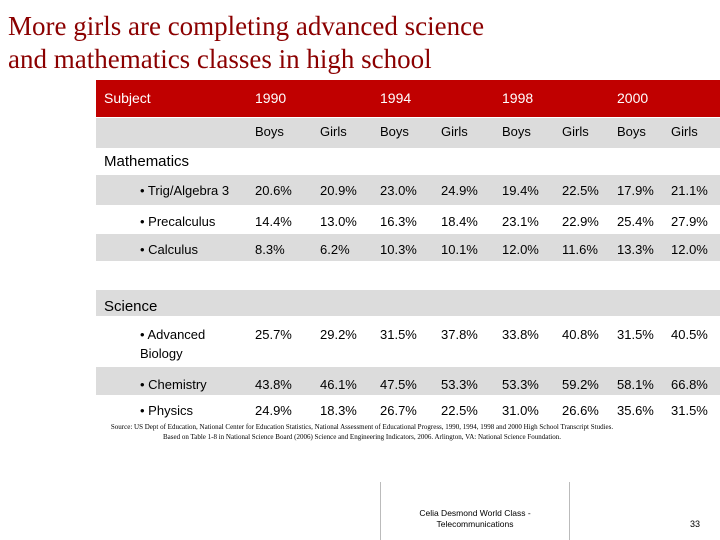 Image resolution: width=720 pixels, height=540 pixels. I want to click on table-cell: 6.2%, so click(335, 249).